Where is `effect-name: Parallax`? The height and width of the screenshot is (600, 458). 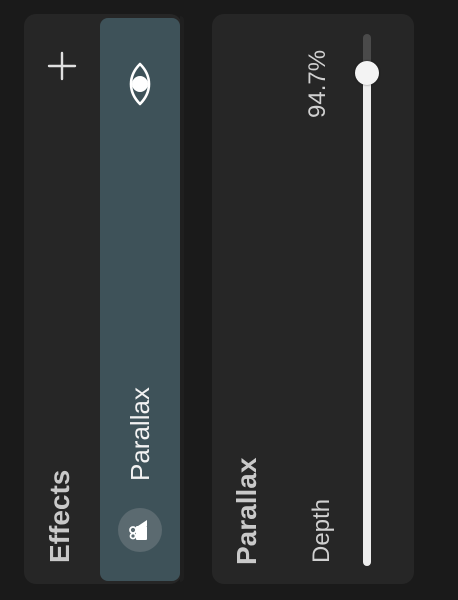
effect-name: Parallax is located at coordinates (140, 434).